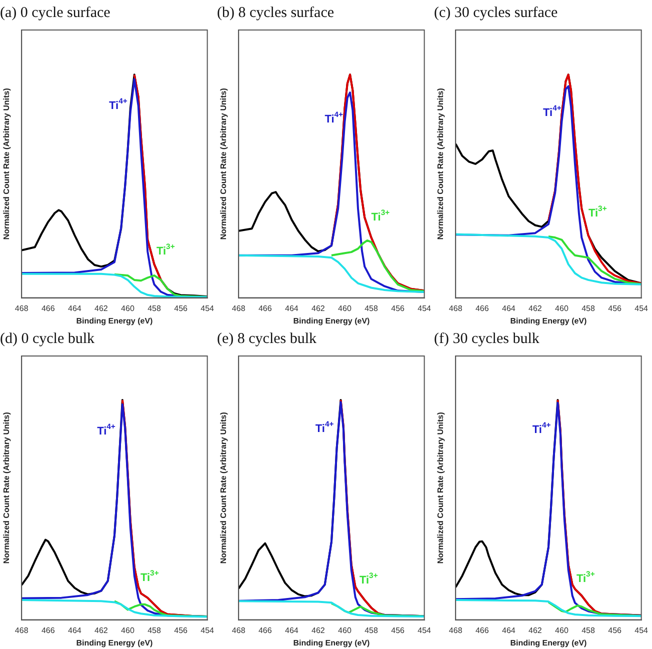  I want to click on chart-title: (b) 8 cycles surface, so click(275, 12).